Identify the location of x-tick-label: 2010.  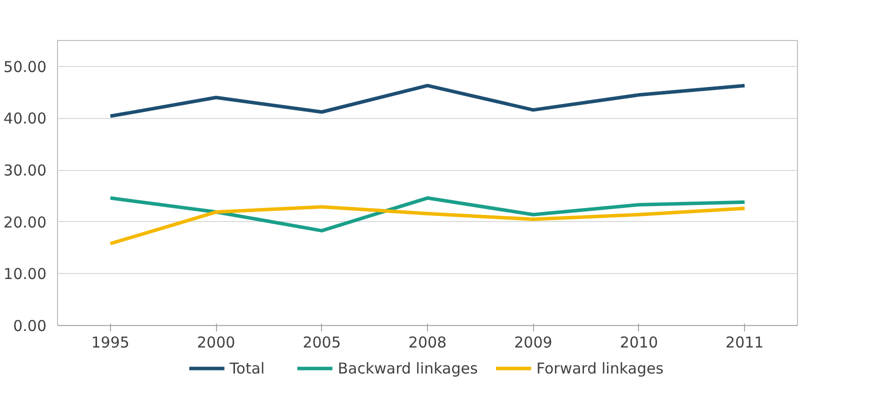
(639, 343).